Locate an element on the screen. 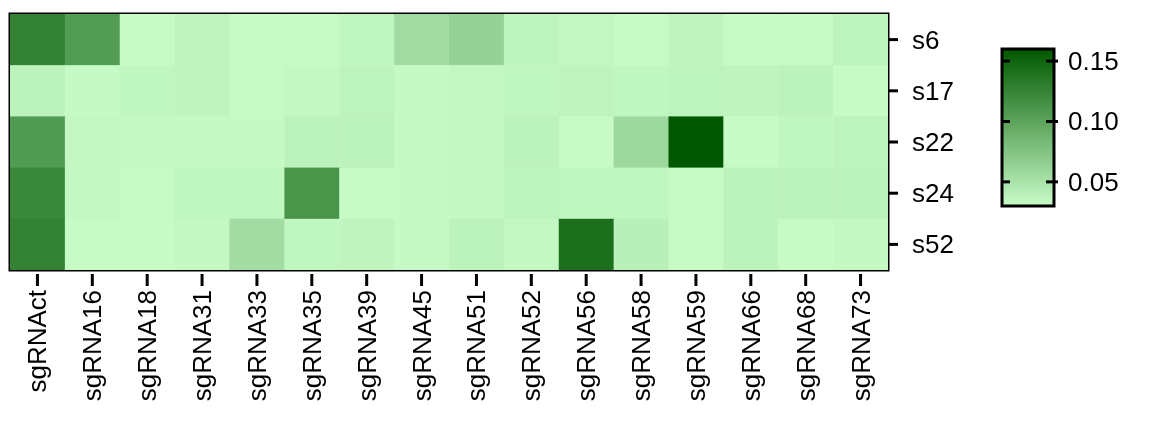  x-tick-label: sgRNA31 is located at coordinates (202, 346).